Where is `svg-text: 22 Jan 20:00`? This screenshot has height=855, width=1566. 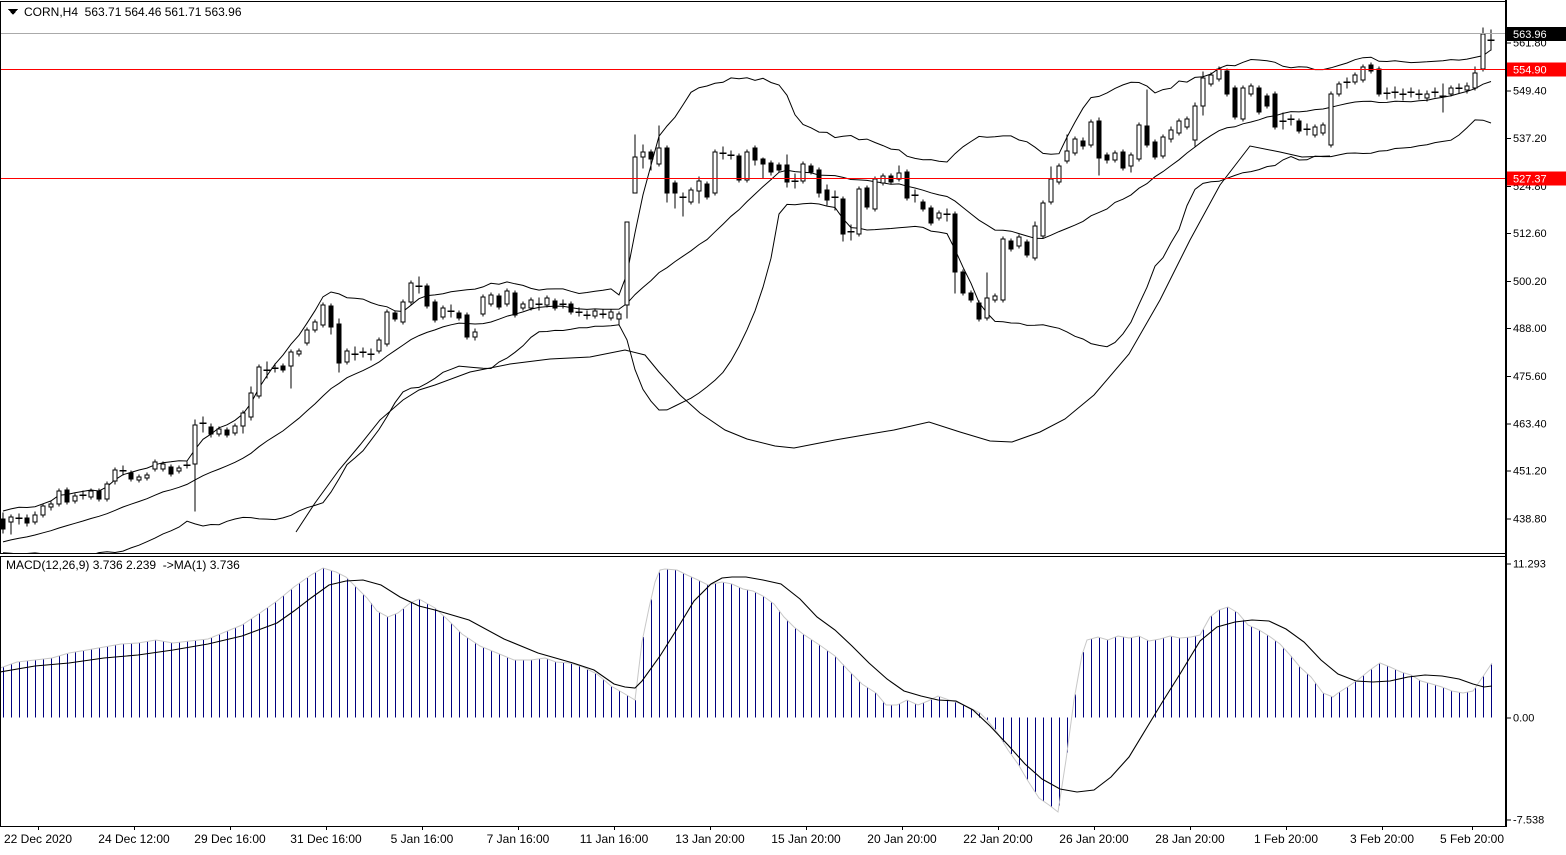
svg-text: 22 Jan 20:00 is located at coordinates (998, 839).